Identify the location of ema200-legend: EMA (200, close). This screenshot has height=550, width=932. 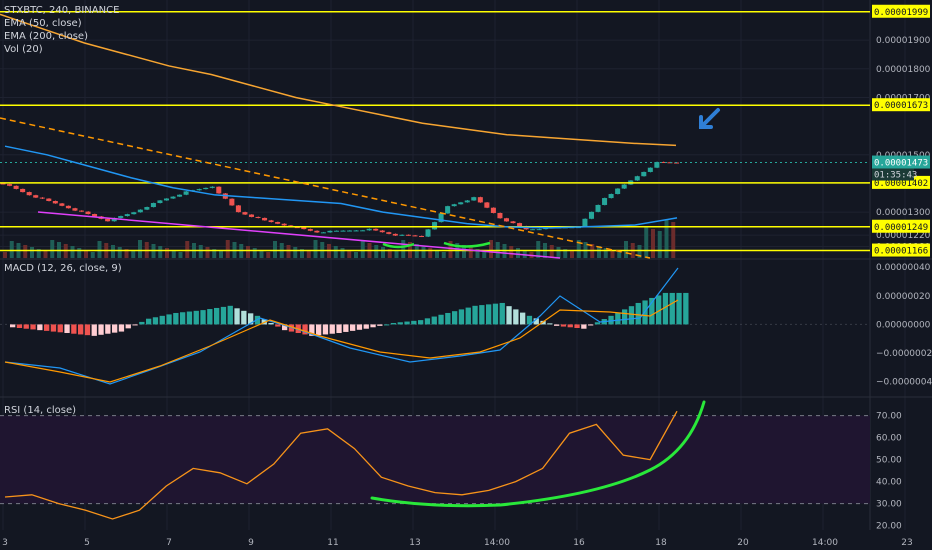
(46, 36).